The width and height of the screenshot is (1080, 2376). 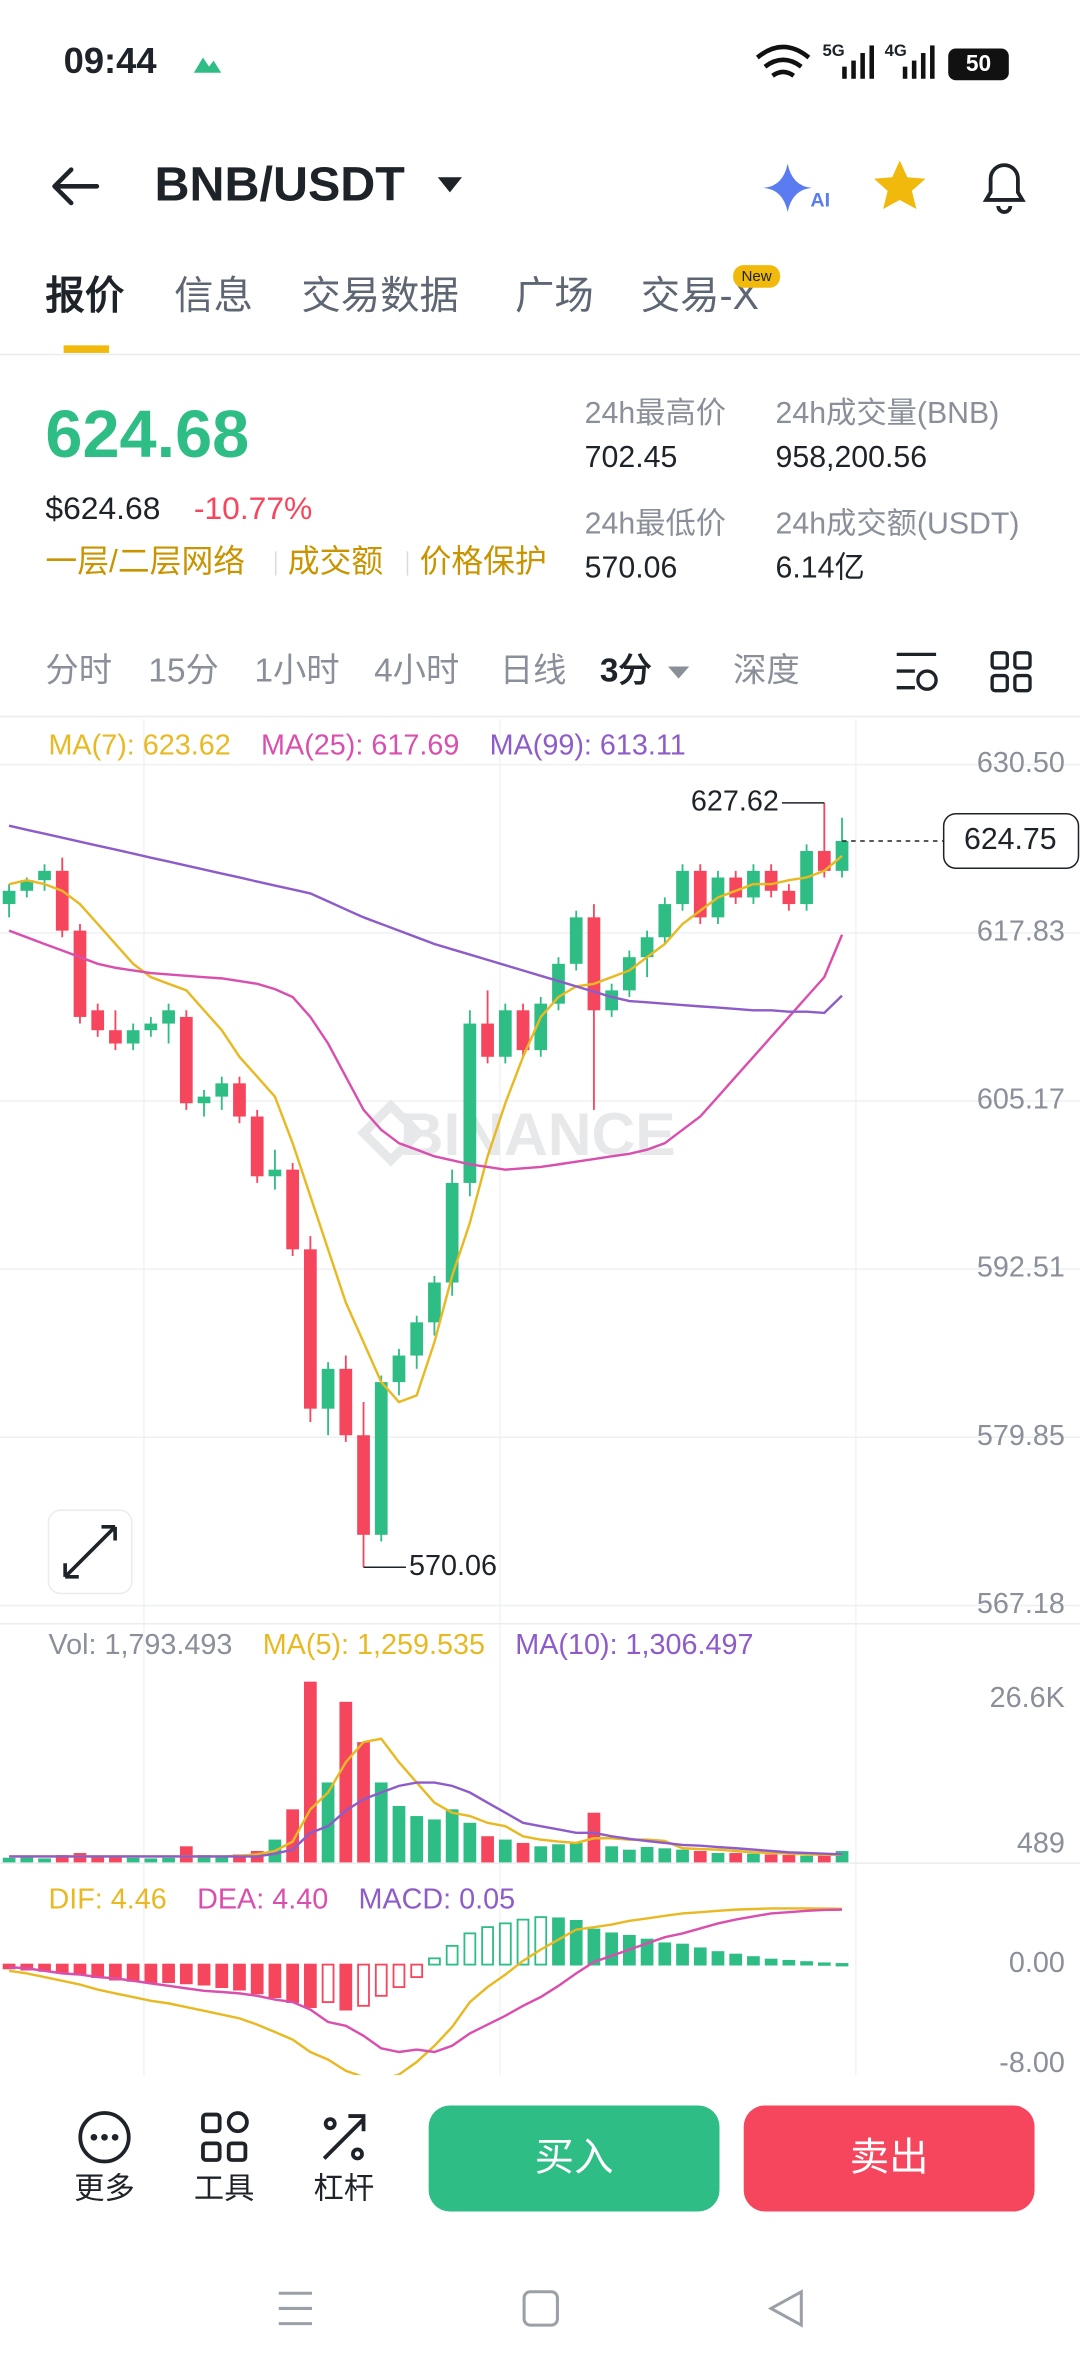 What do you see at coordinates (225, 2136) in the screenshot?
I see `tools-icon` at bounding box center [225, 2136].